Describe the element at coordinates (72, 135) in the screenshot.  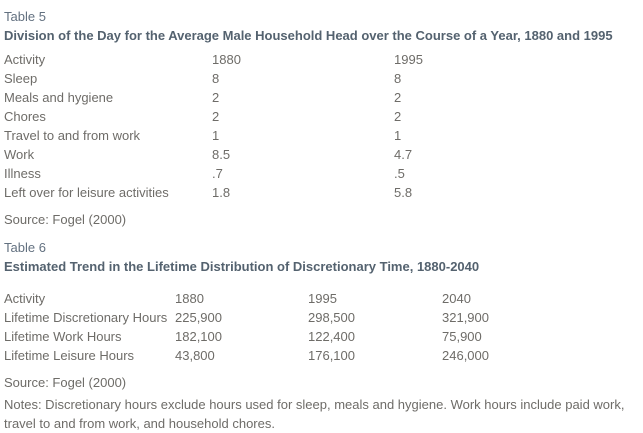
I see `table-cell: Travel to and from work` at that location.